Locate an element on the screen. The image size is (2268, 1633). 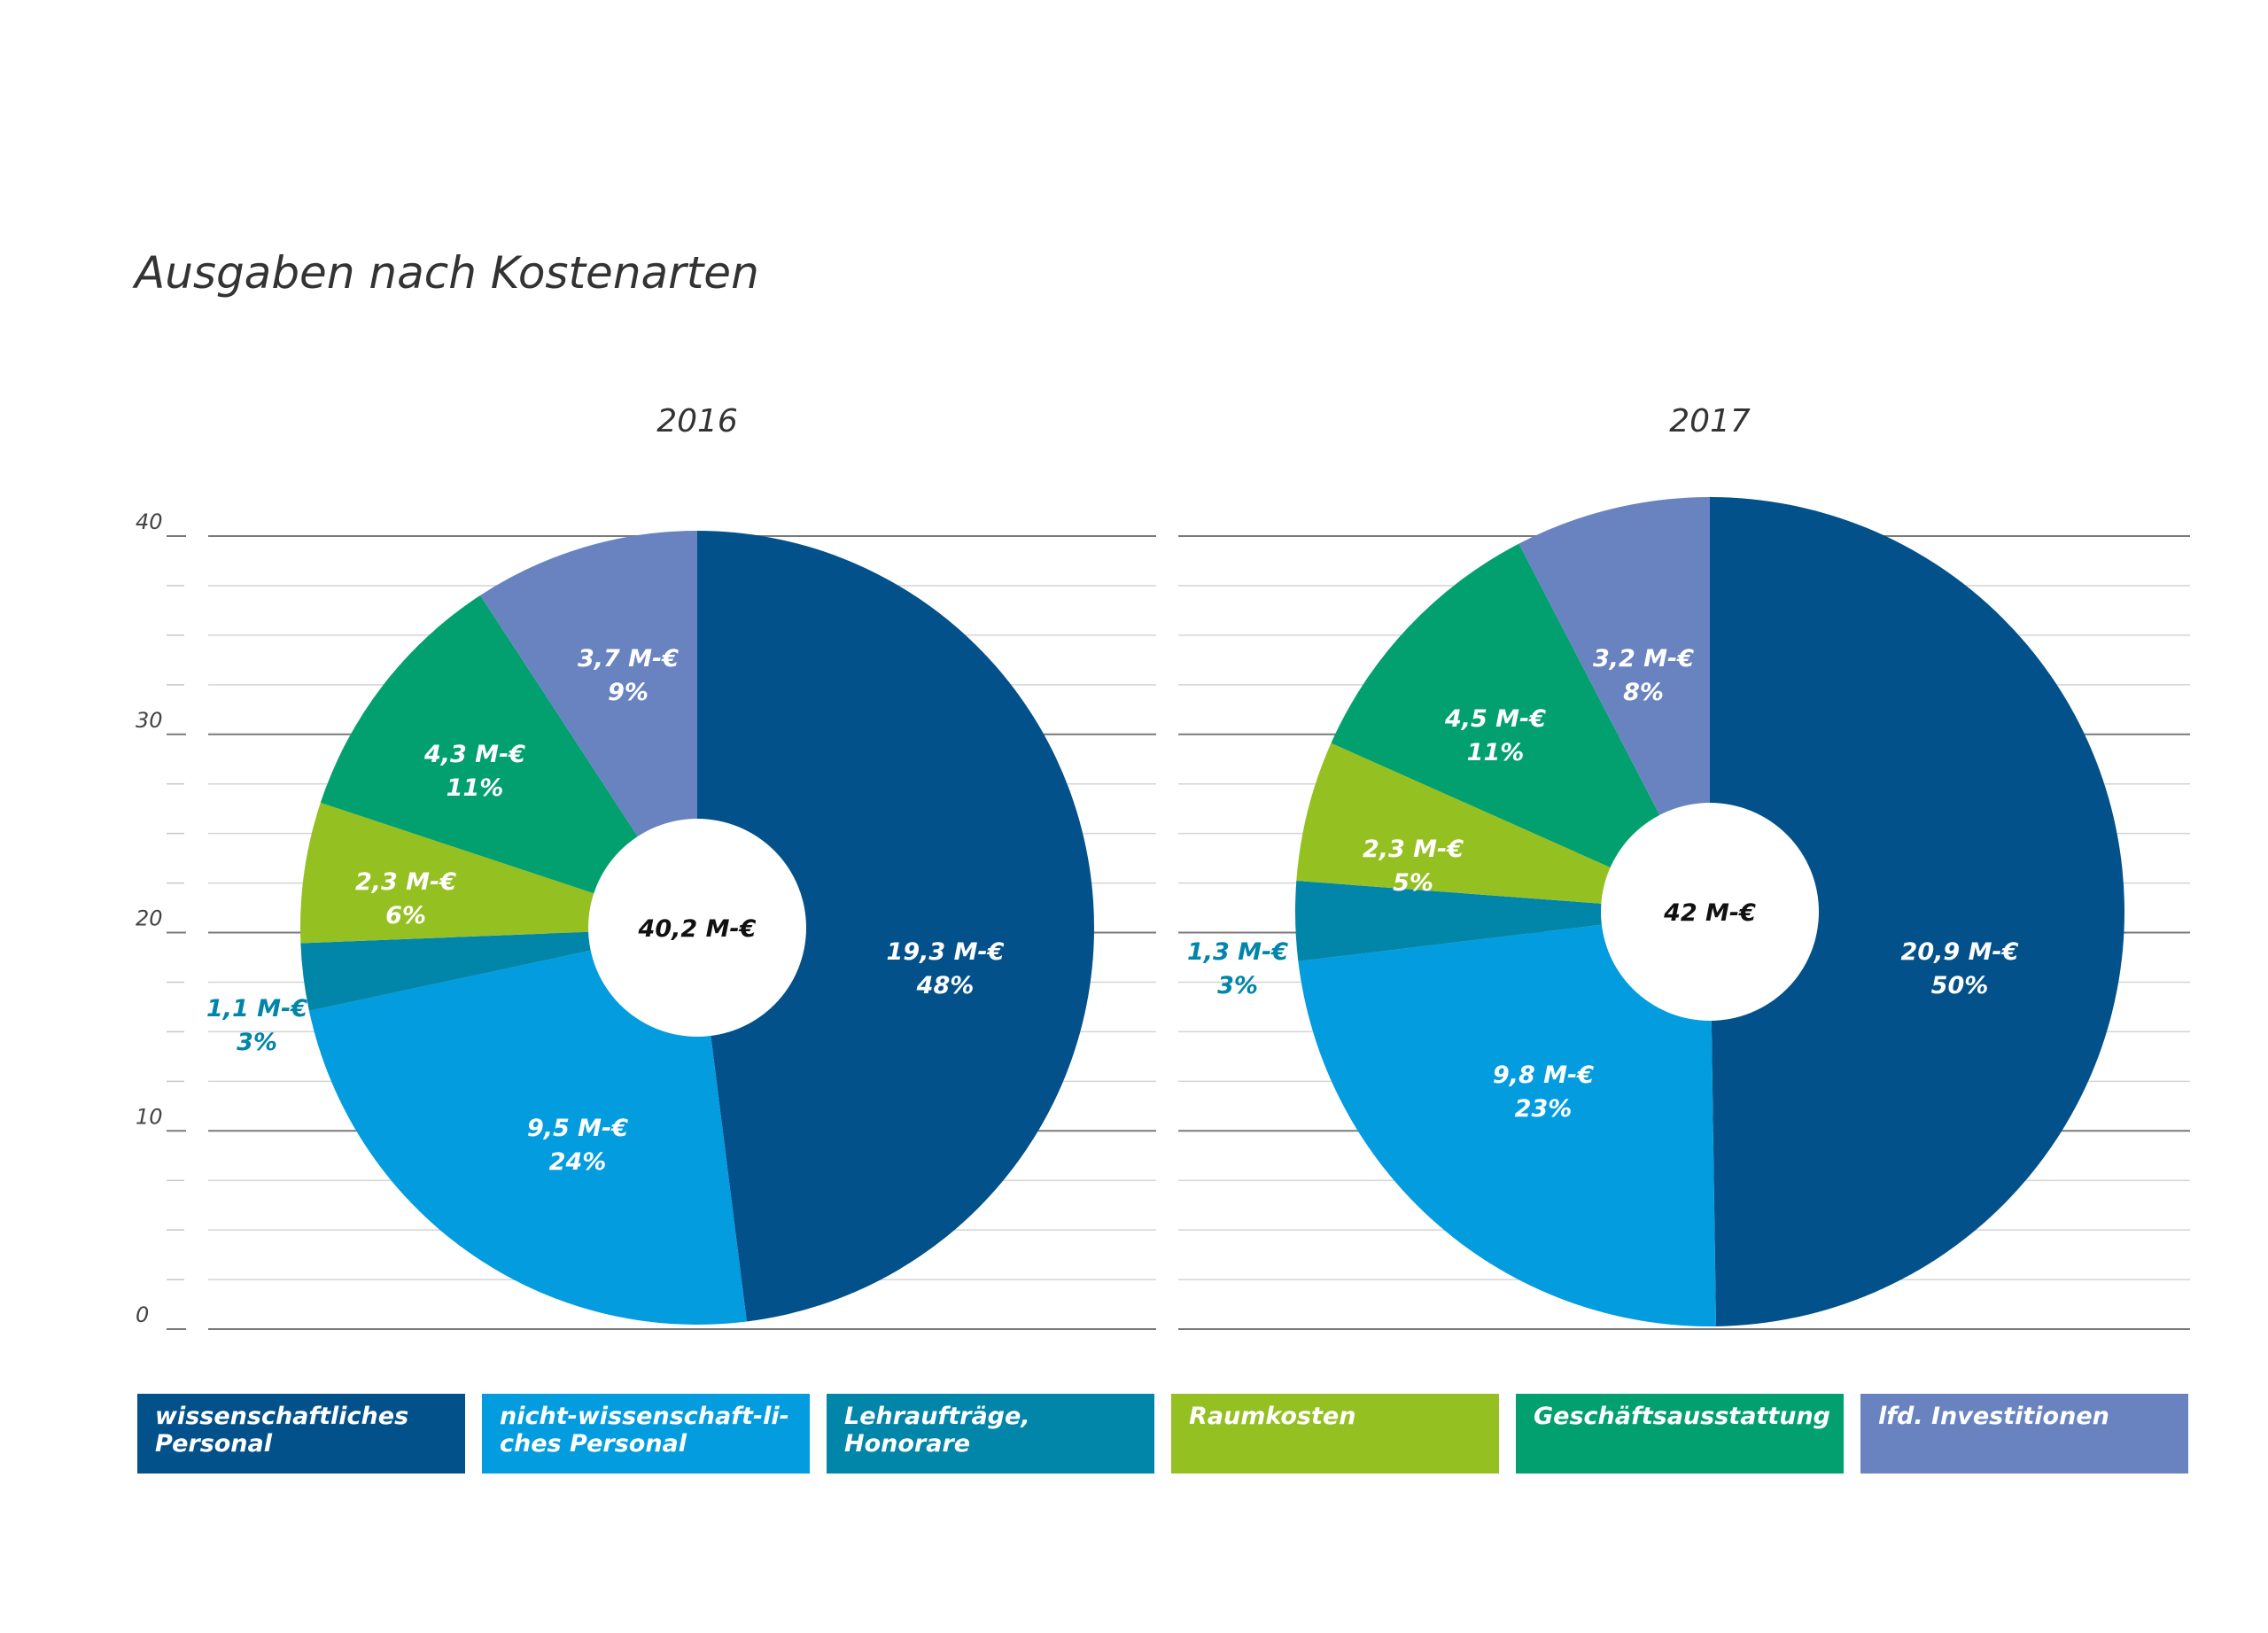
y-tick-label: 10 is located at coordinates (149, 1116).